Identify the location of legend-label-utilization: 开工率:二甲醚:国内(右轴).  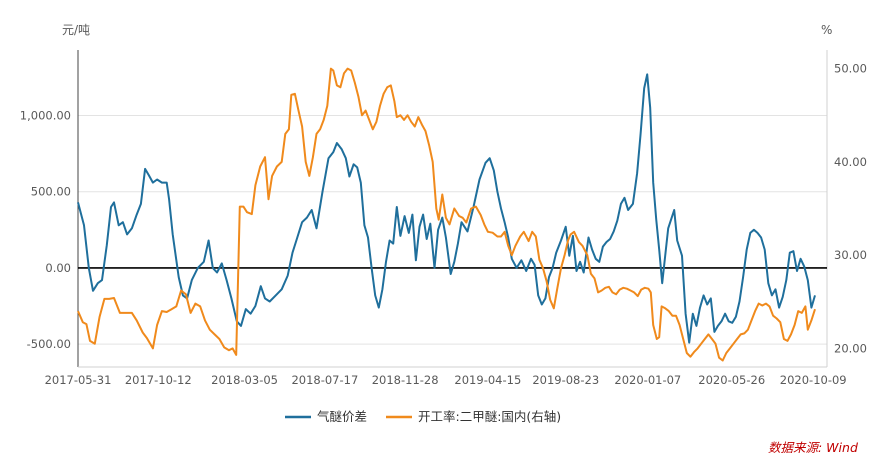
(489, 416).